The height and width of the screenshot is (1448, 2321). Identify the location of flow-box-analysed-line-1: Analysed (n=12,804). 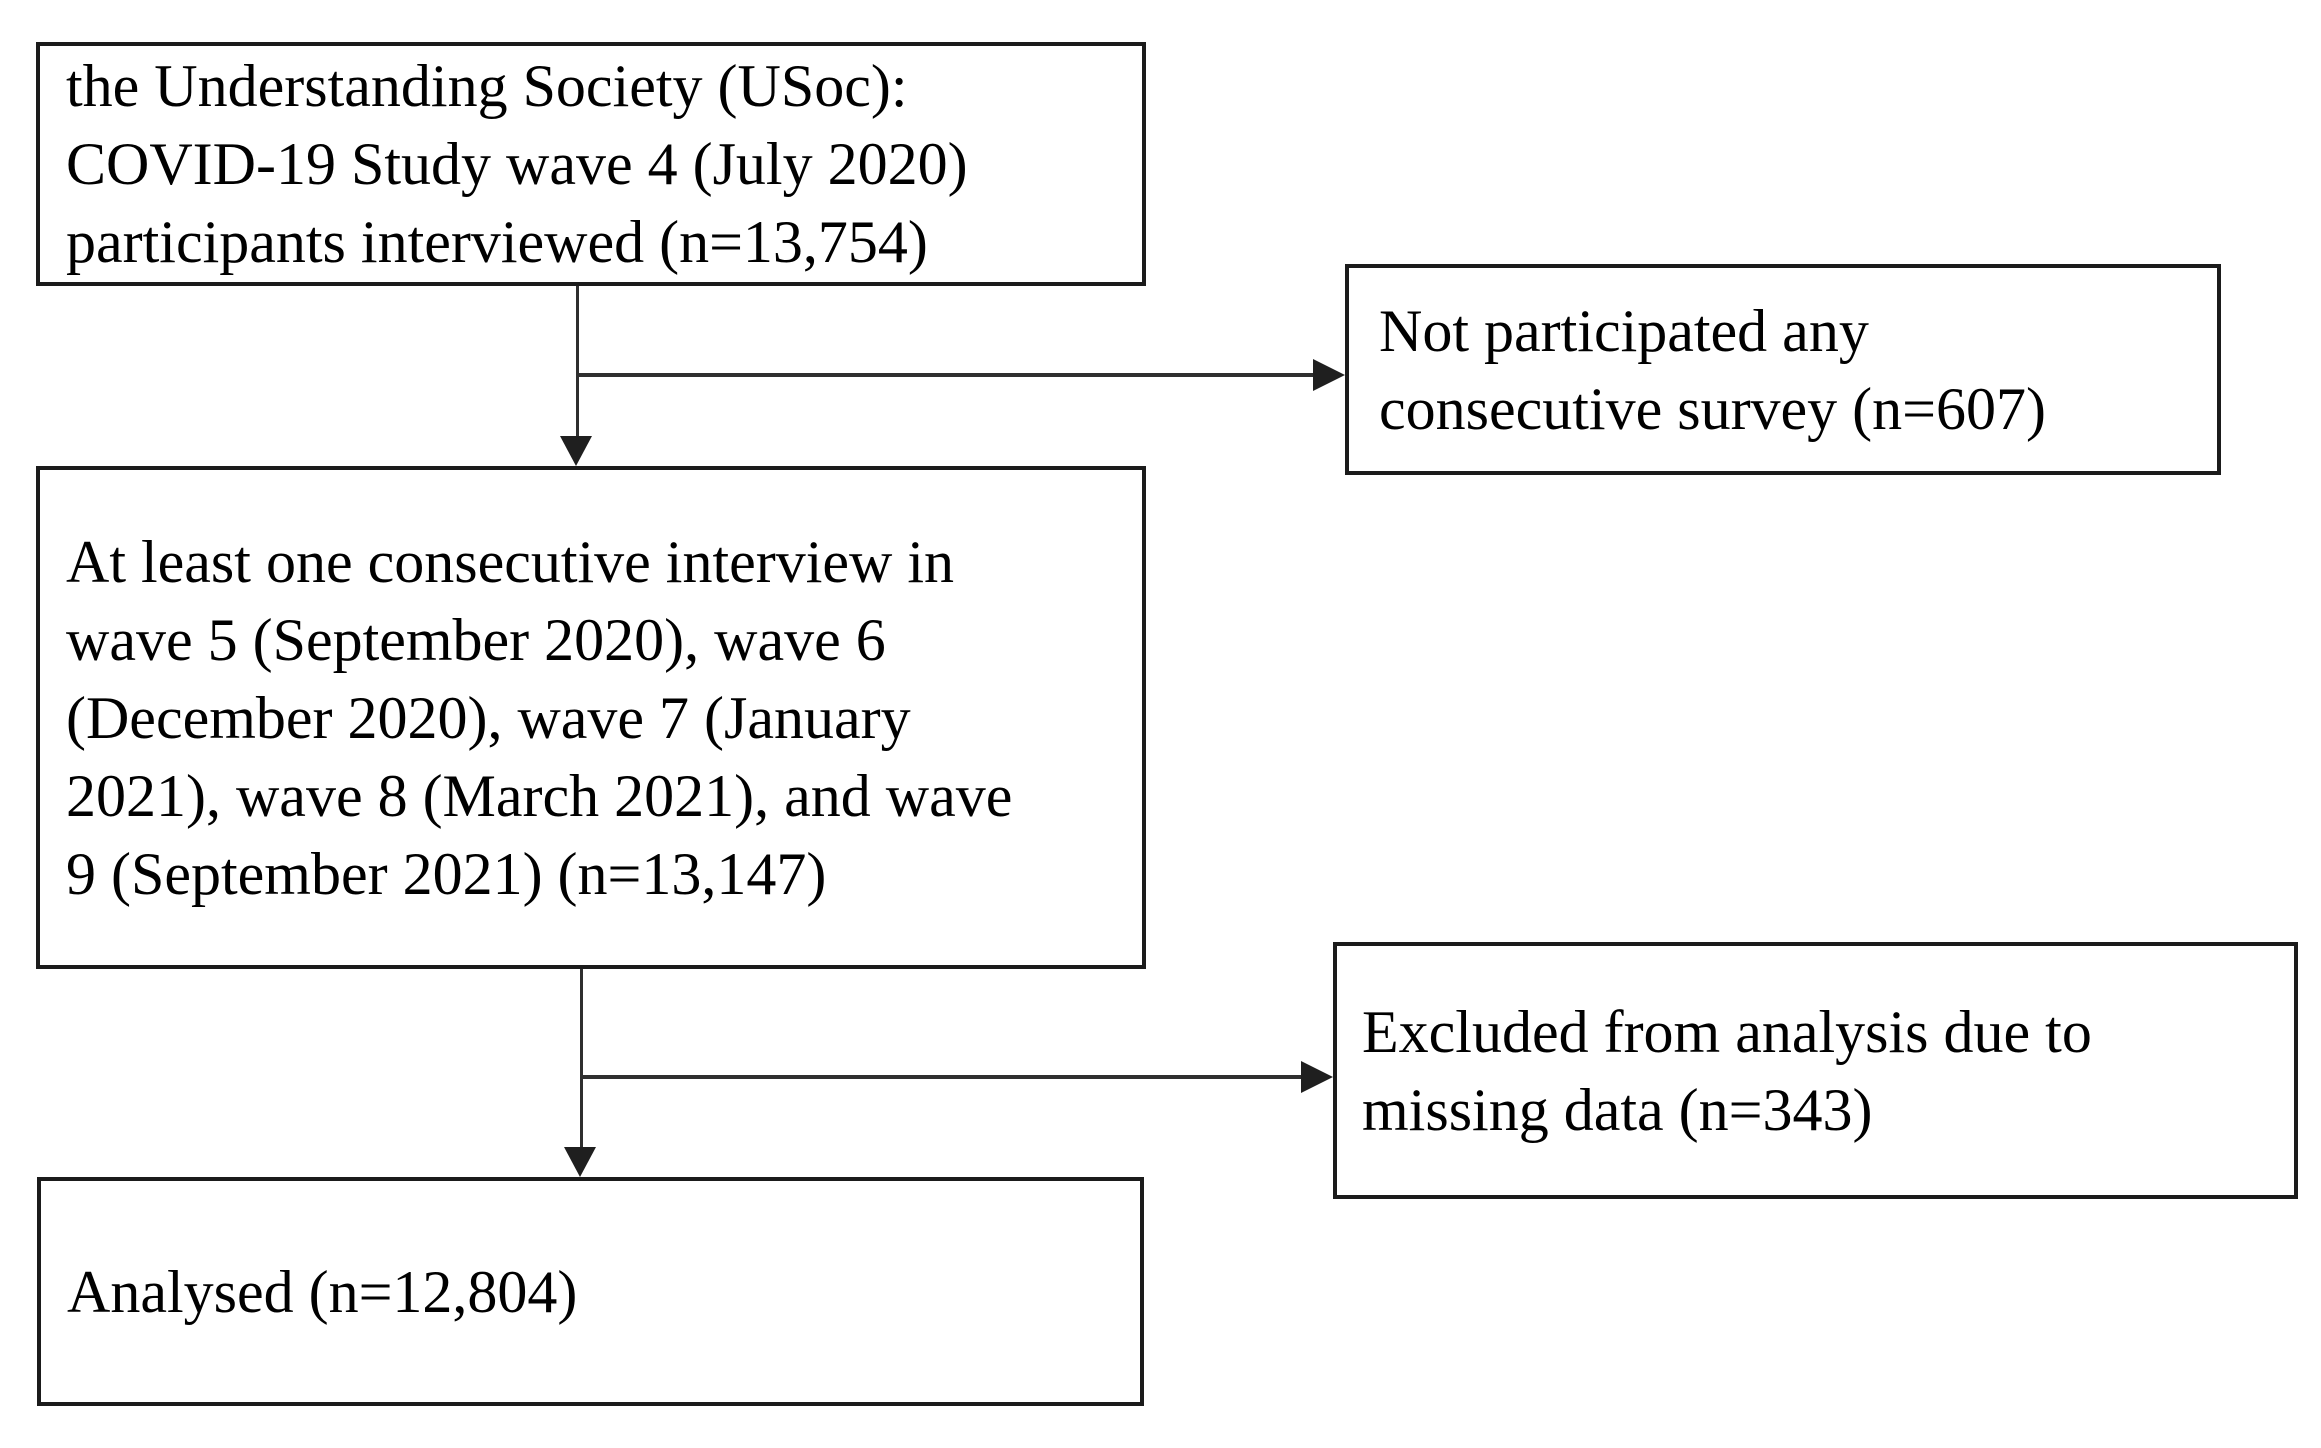
(322, 1291).